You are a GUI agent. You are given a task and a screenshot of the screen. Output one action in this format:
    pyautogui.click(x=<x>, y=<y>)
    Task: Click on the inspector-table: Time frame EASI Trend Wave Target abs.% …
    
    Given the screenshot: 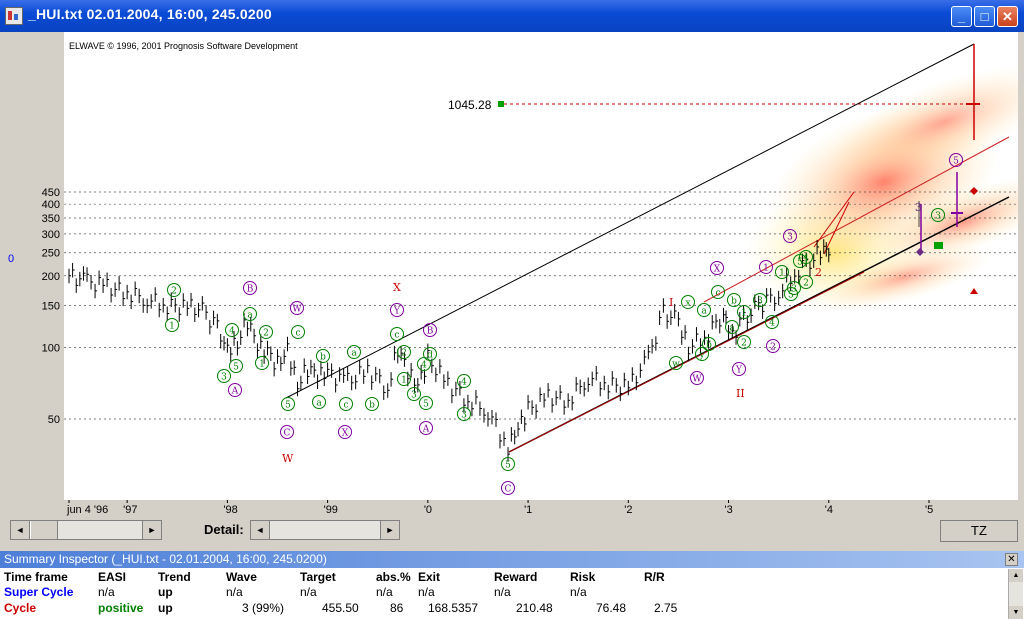 What is the action you would take?
    pyautogui.click(x=504, y=594)
    